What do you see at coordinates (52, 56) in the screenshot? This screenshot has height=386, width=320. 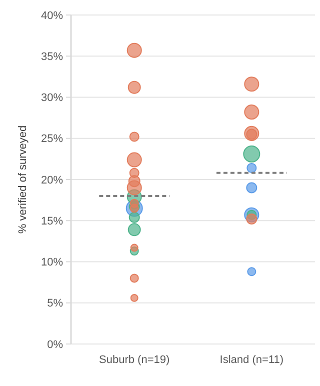 I see `y-tick-label: 35%` at bounding box center [52, 56].